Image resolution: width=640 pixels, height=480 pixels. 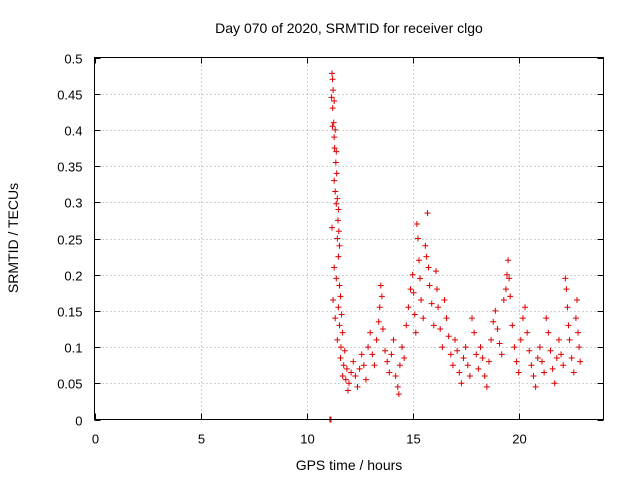 I want to click on y-tick-label: 0.1, so click(x=73, y=348).